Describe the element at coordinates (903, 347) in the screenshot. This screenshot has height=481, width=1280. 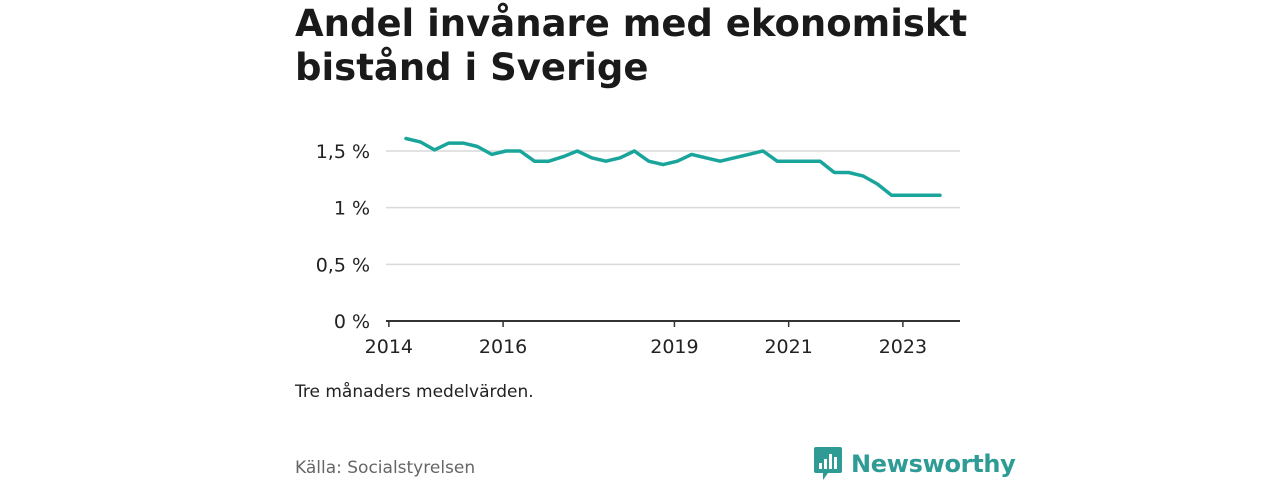
I see `x-tick-label: 2023` at that location.